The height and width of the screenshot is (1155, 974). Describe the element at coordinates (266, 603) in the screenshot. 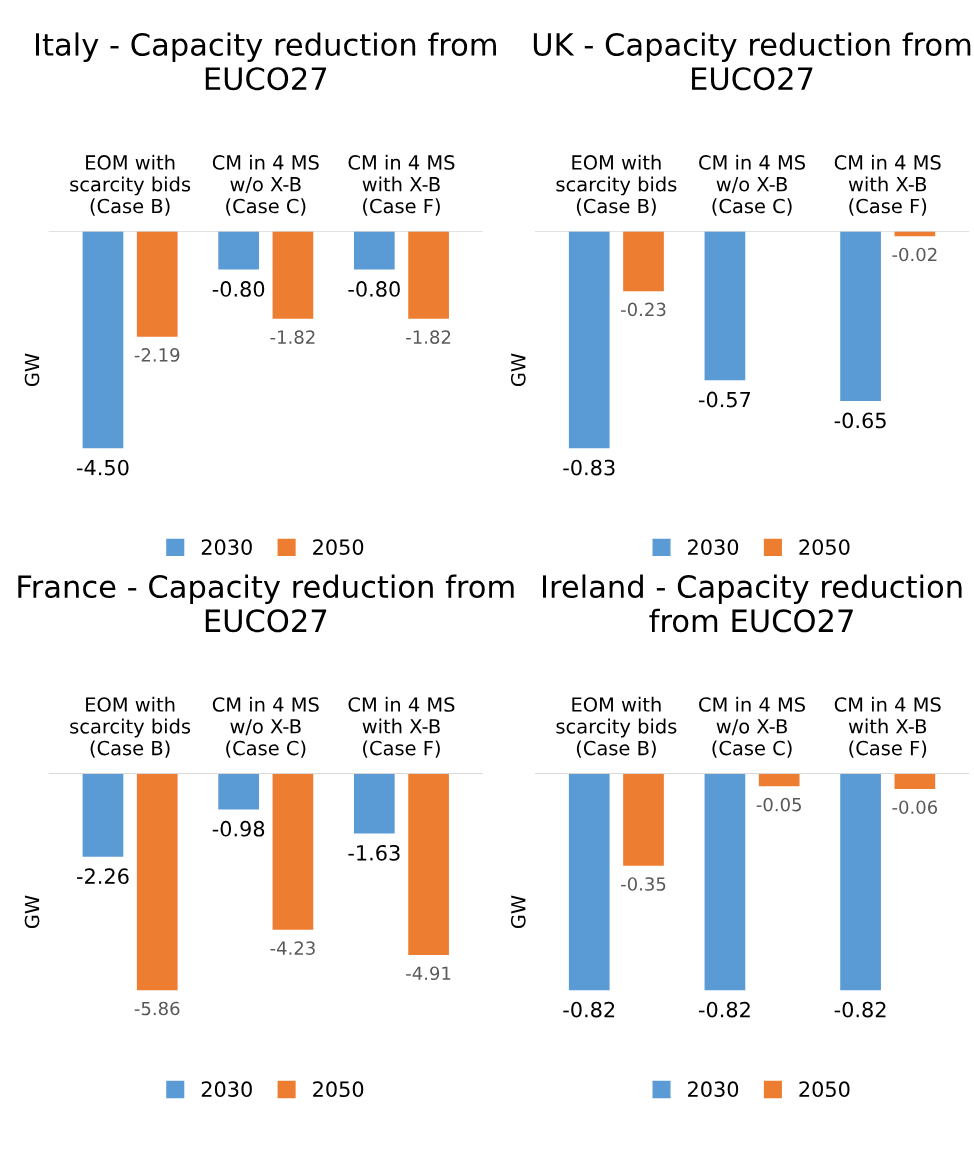

I see `chart-title: France - Capacity reduction from EUCO27` at that location.